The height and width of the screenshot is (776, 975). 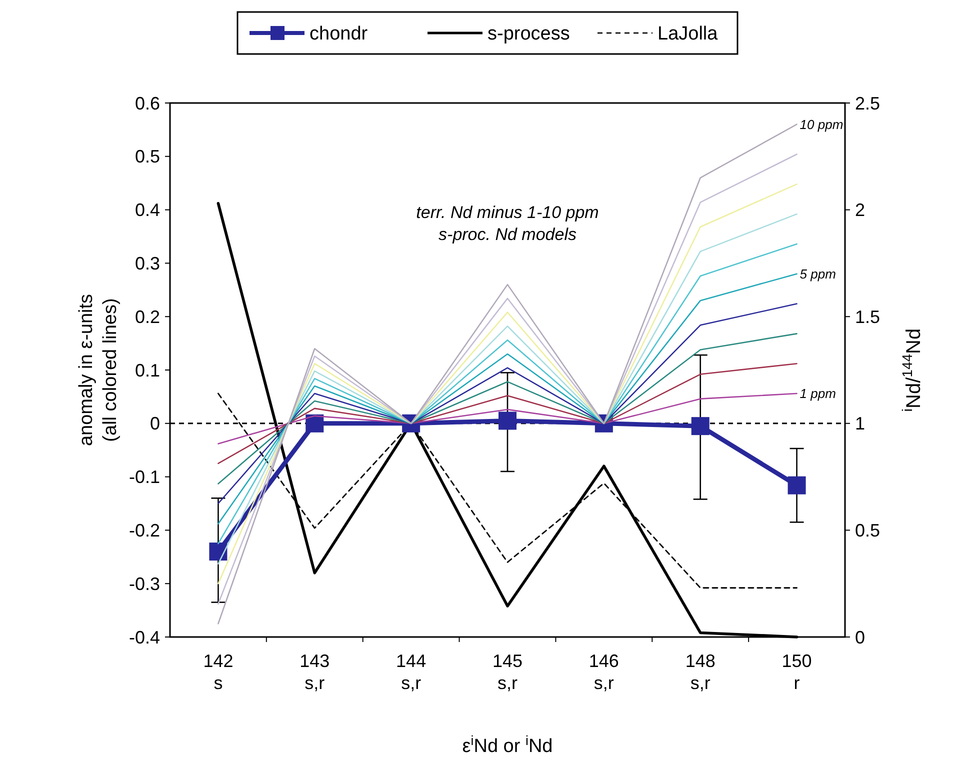 I want to click on y-tick-label: 0.5, so click(x=147, y=156).